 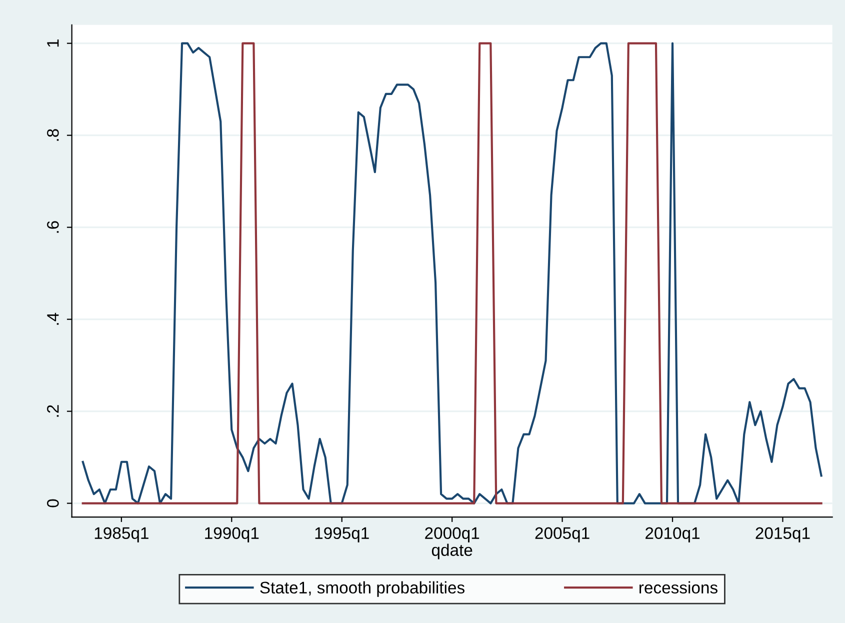 I want to click on y-tick-label: .8, so click(x=53, y=135).